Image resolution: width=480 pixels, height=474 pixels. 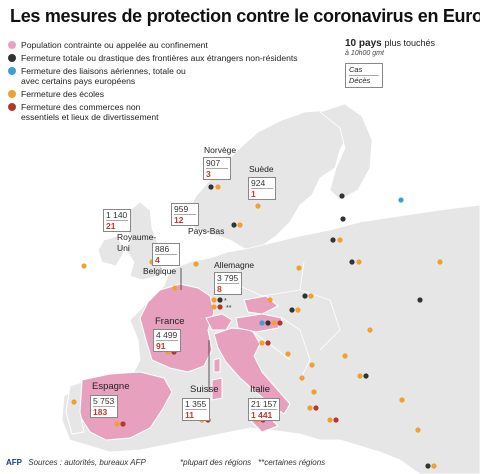 I want to click on note-most-regions: *plupart des régions, so click(x=216, y=462).